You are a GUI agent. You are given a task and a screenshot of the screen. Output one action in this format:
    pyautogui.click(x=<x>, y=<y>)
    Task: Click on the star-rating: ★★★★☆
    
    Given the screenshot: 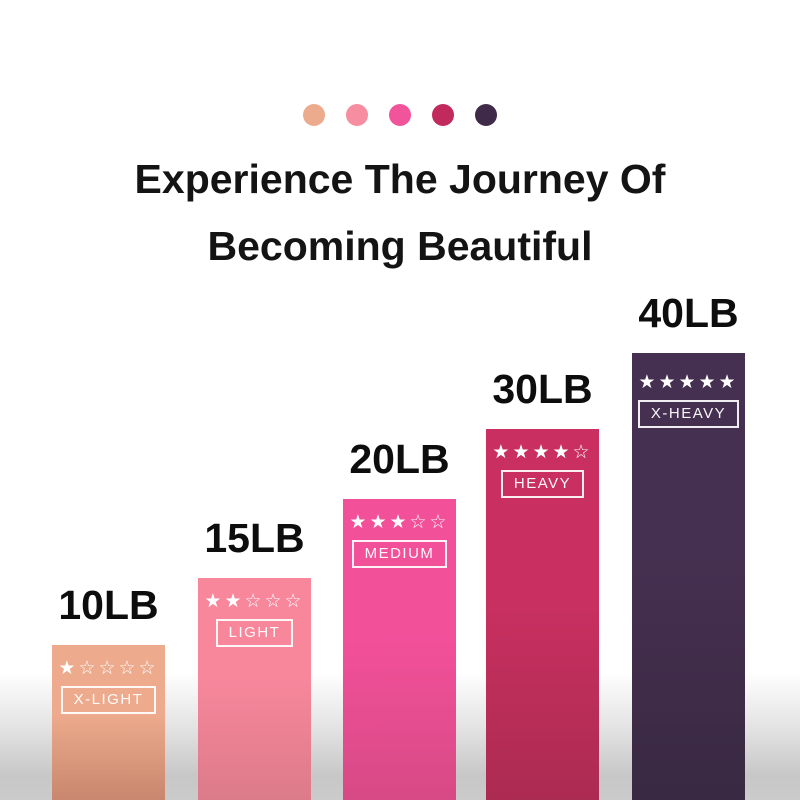 What is the action you would take?
    pyautogui.click(x=542, y=452)
    